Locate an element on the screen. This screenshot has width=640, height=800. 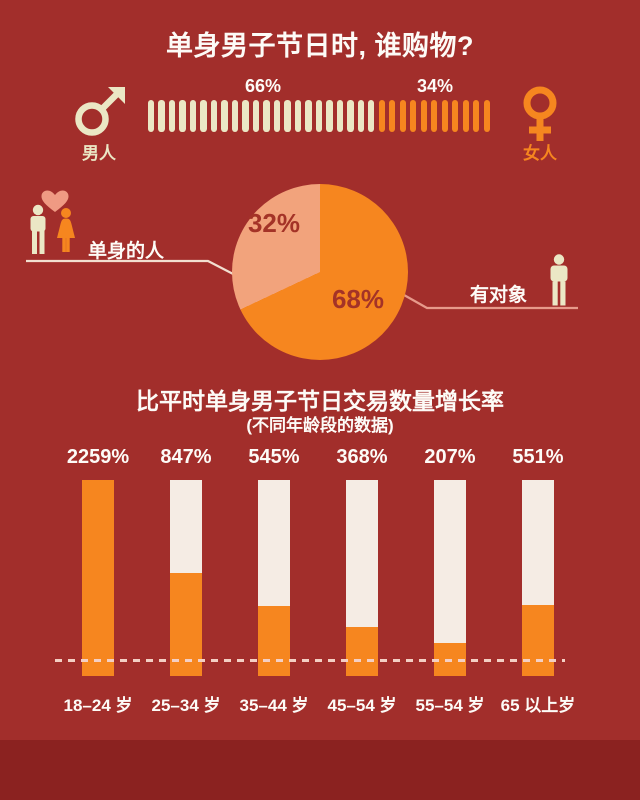
growth-bar-25–34 岁 is located at coordinates (186, 578).